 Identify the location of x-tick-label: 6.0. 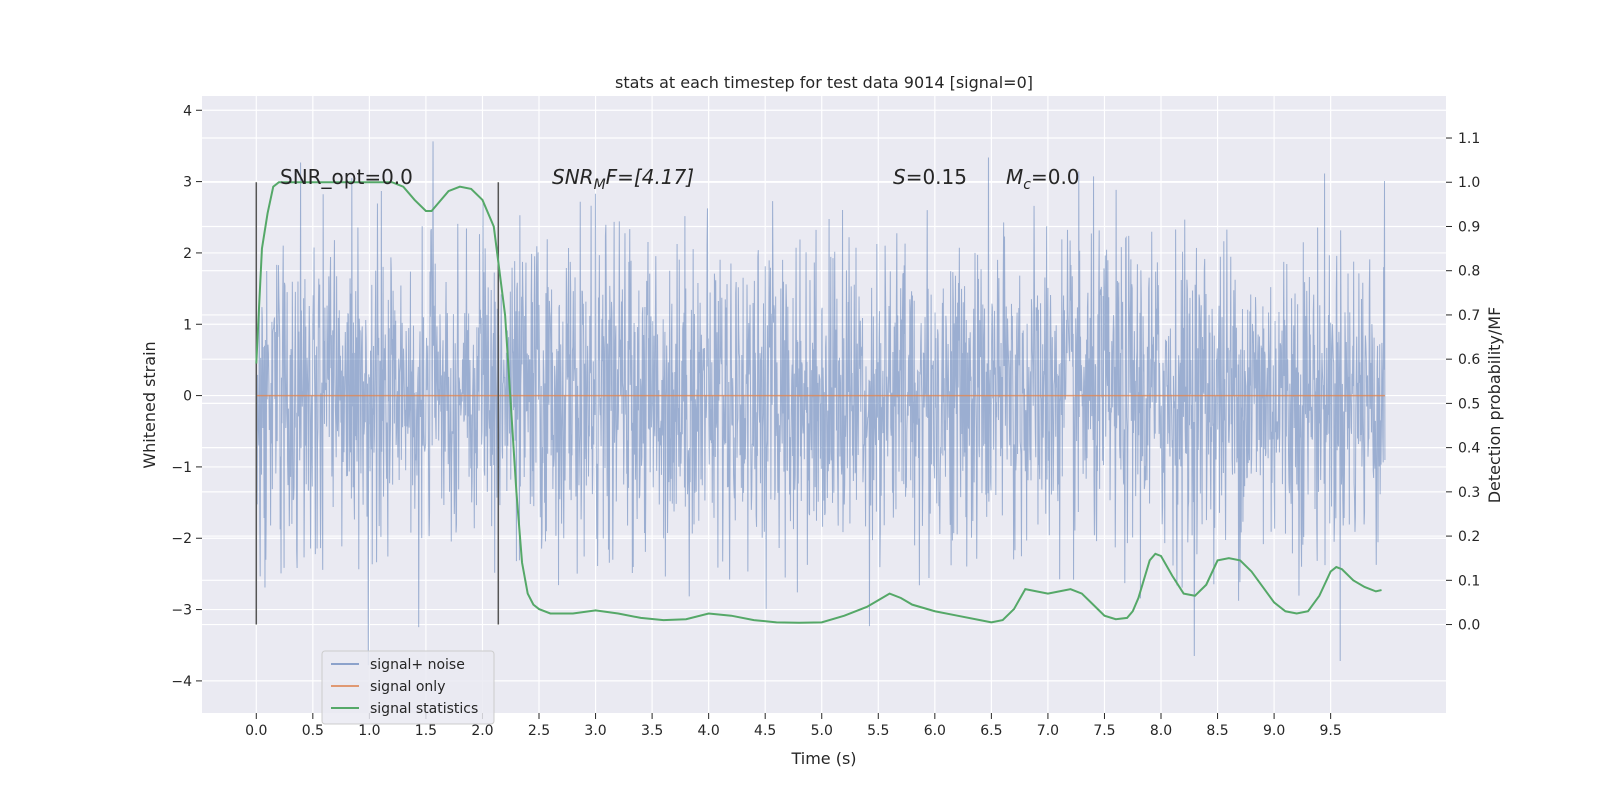
(935, 731).